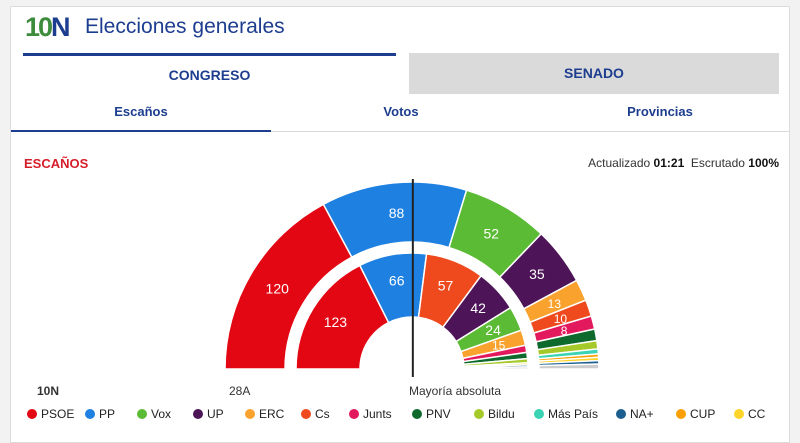 The width and height of the screenshot is (800, 443). I want to click on seat-label-10n-erc: 13, so click(555, 304).